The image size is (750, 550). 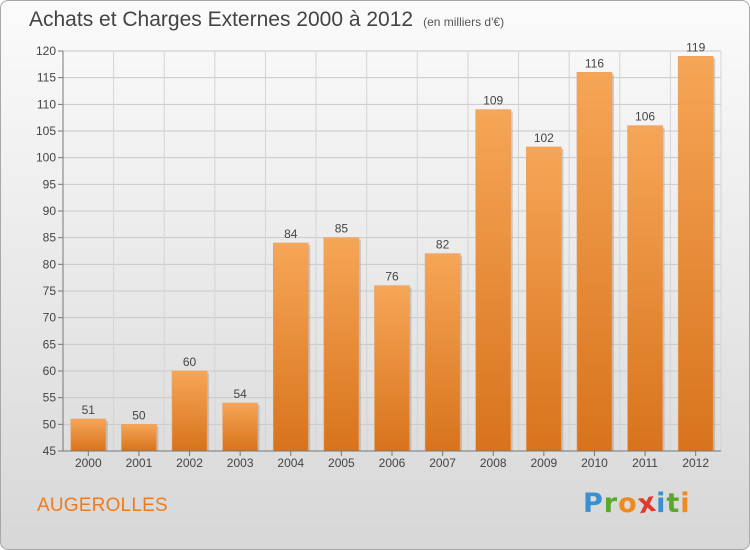 What do you see at coordinates (240, 394) in the screenshot?
I see `bar-value-label: 54` at bounding box center [240, 394].